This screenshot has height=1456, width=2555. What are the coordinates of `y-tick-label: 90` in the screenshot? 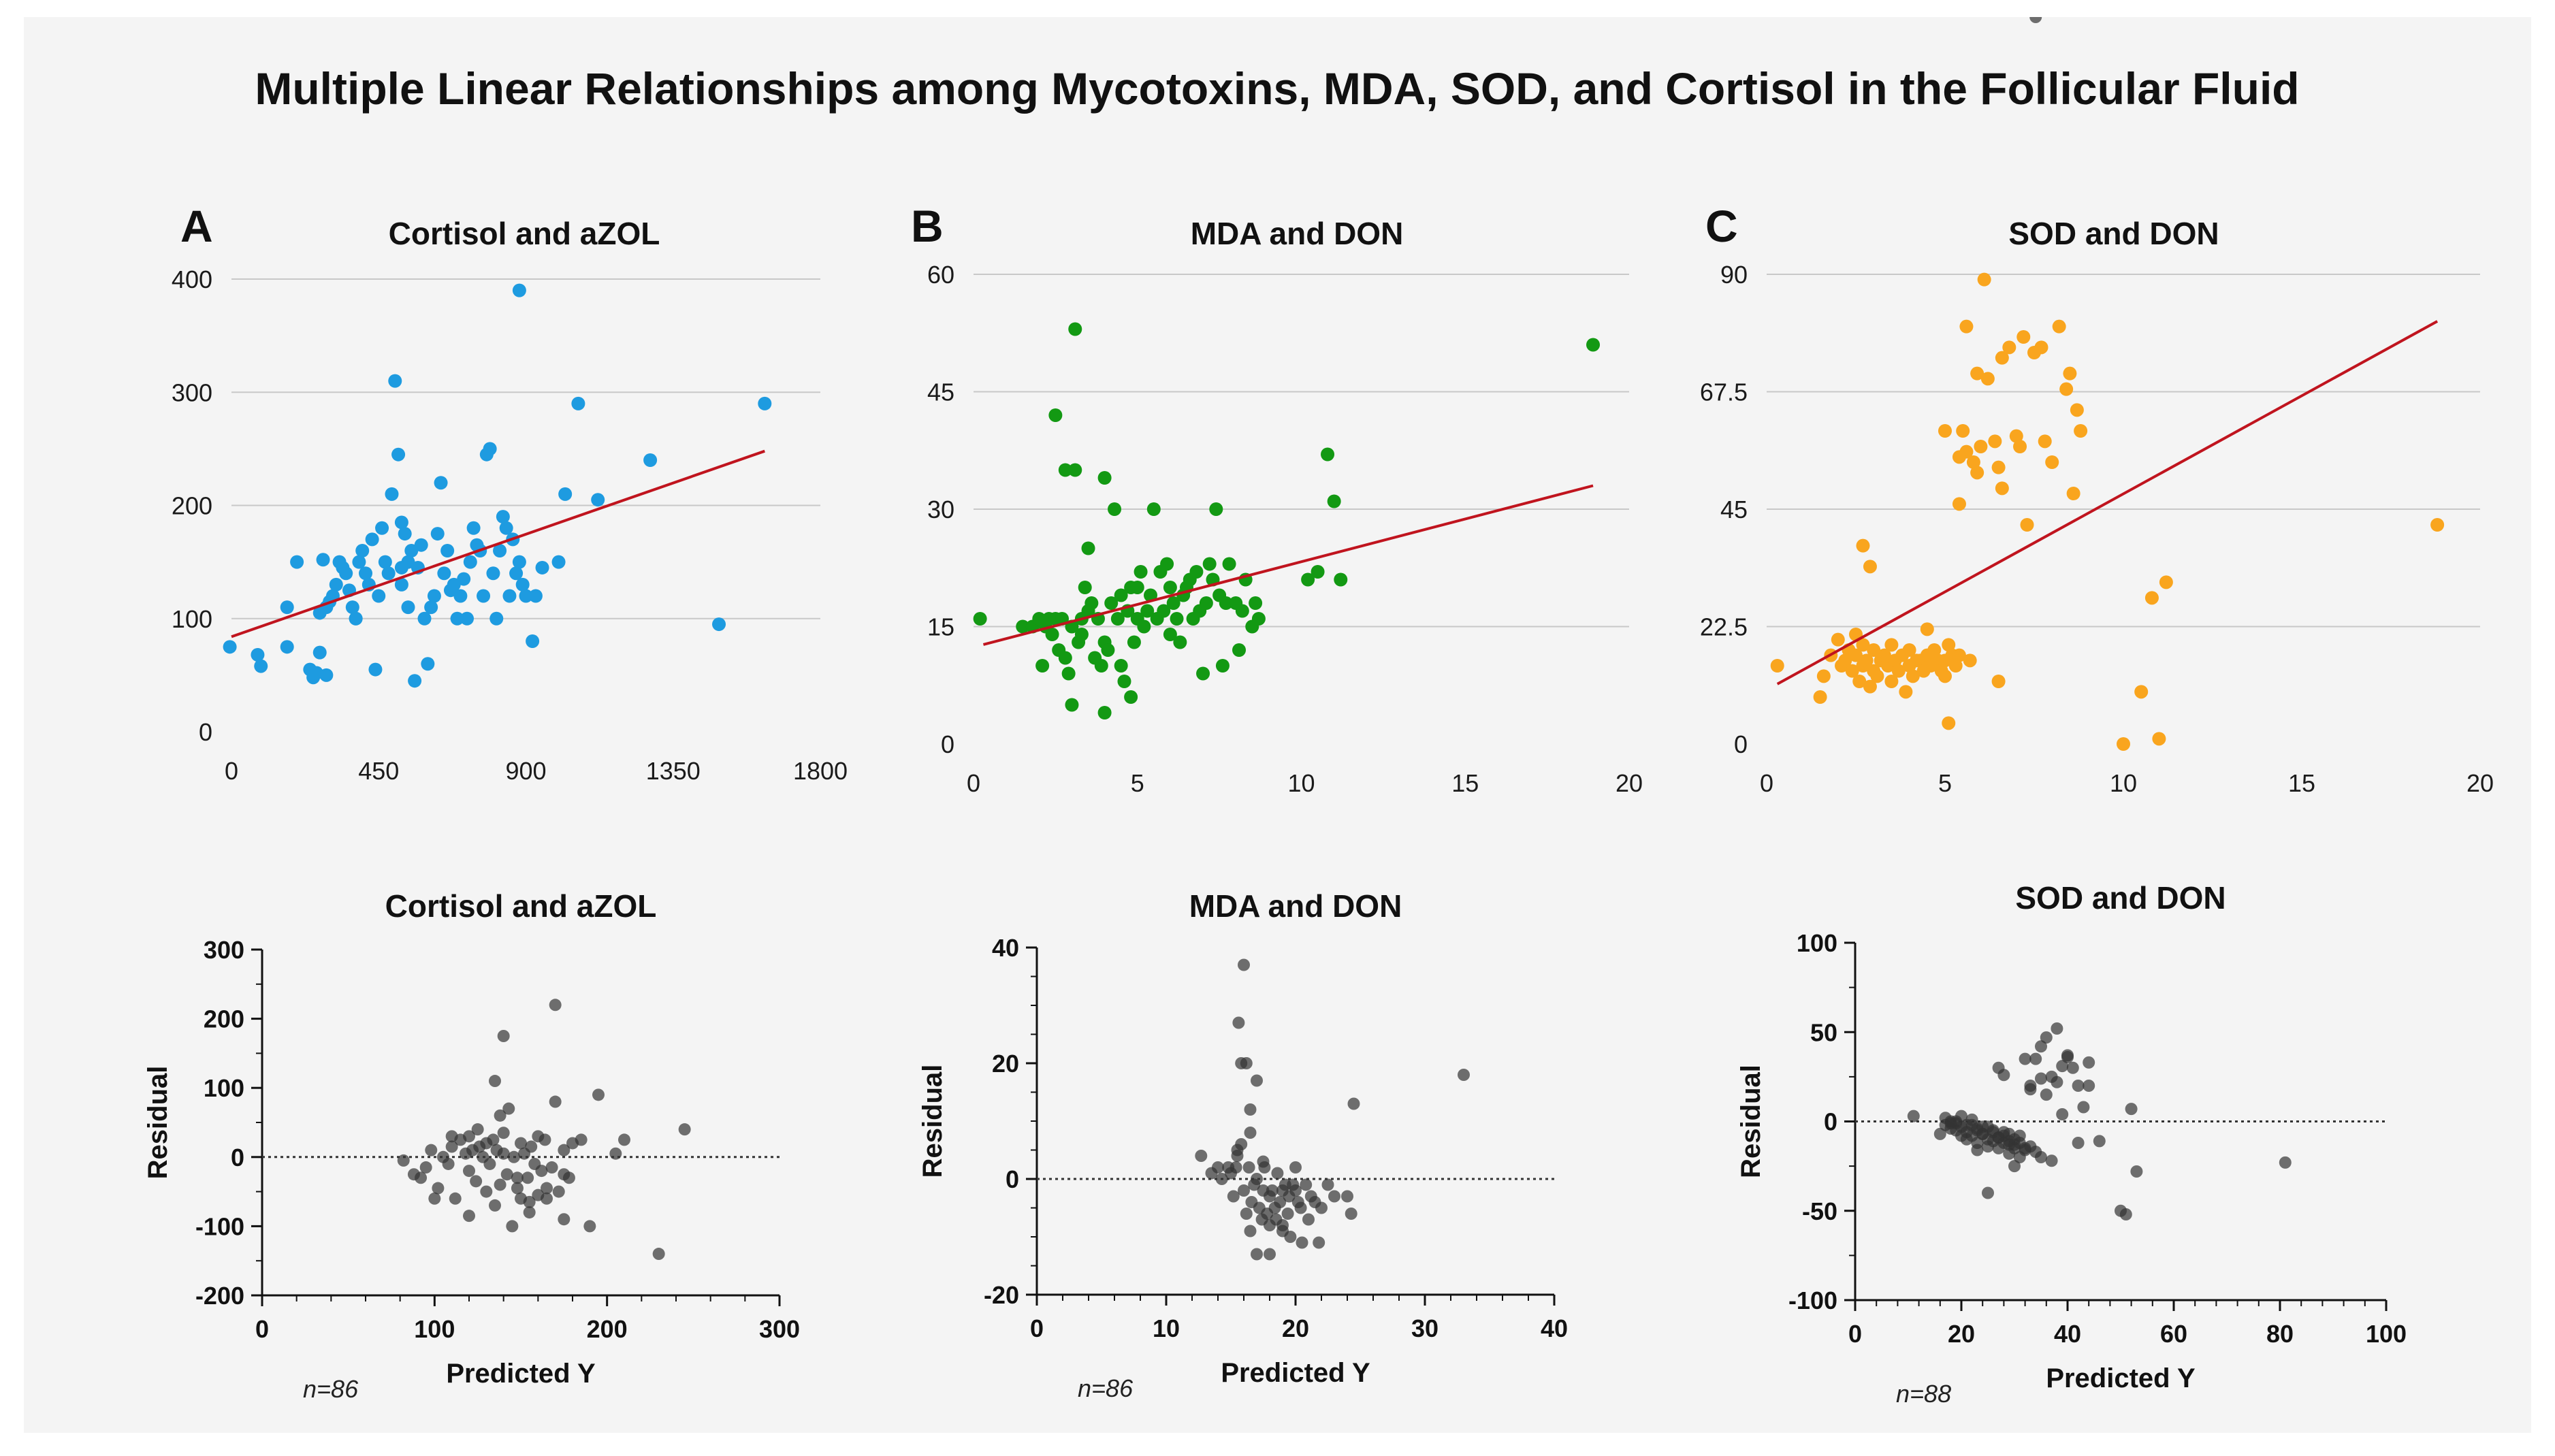 It's located at (1734, 275).